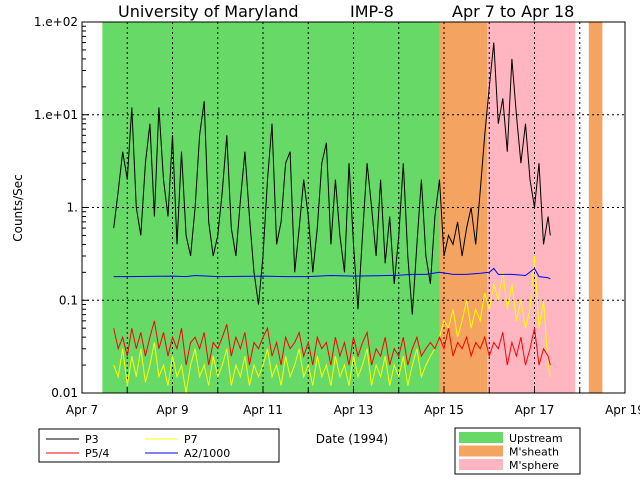 This screenshot has width=640, height=480. Describe the element at coordinates (534, 452) in the screenshot. I see `legend-region-label-1: M'sheath` at that location.